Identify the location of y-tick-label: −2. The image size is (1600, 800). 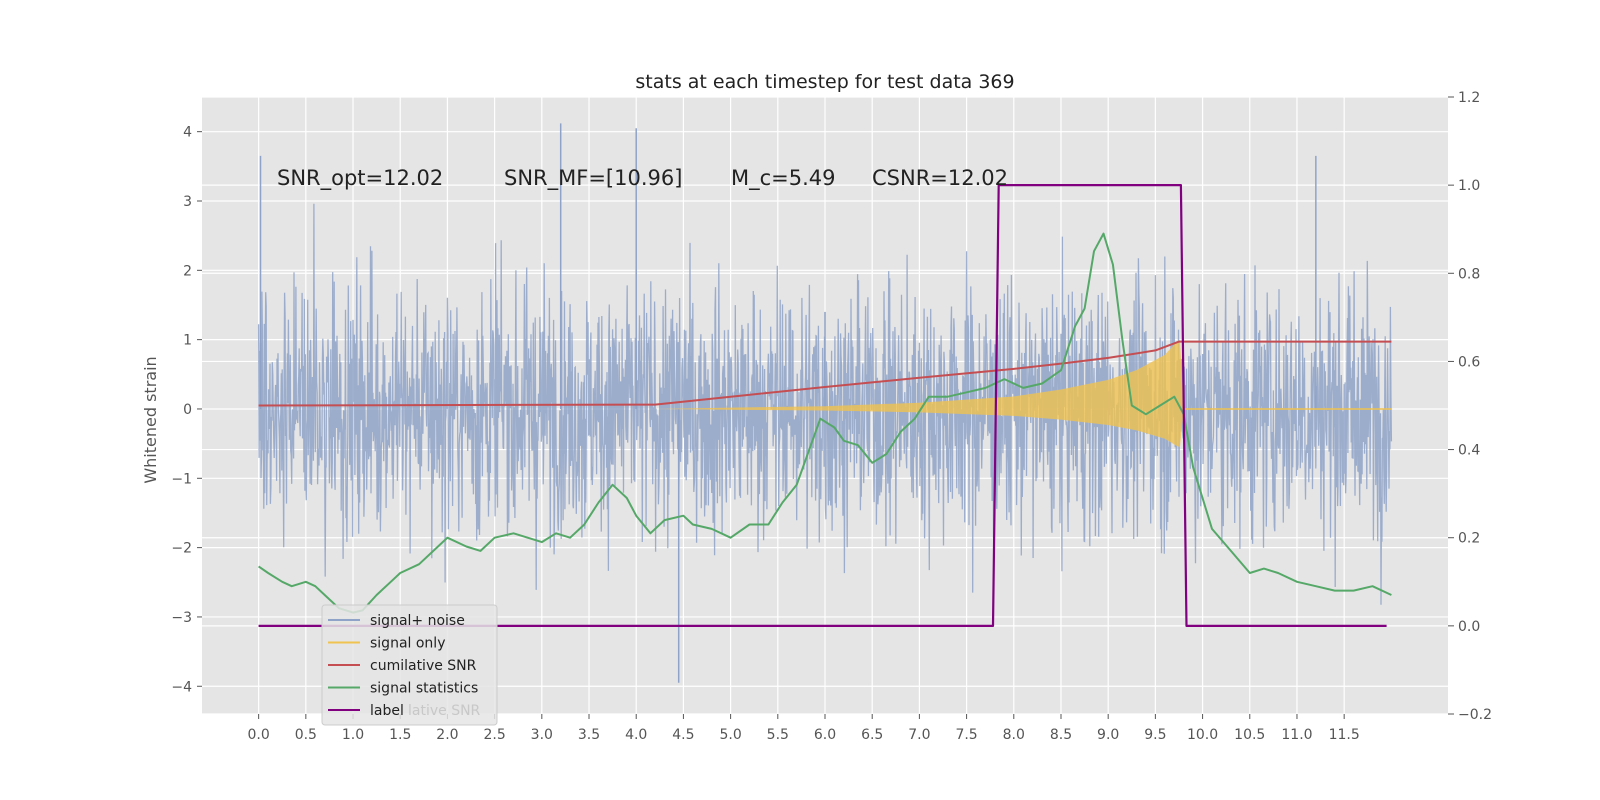
(181, 549).